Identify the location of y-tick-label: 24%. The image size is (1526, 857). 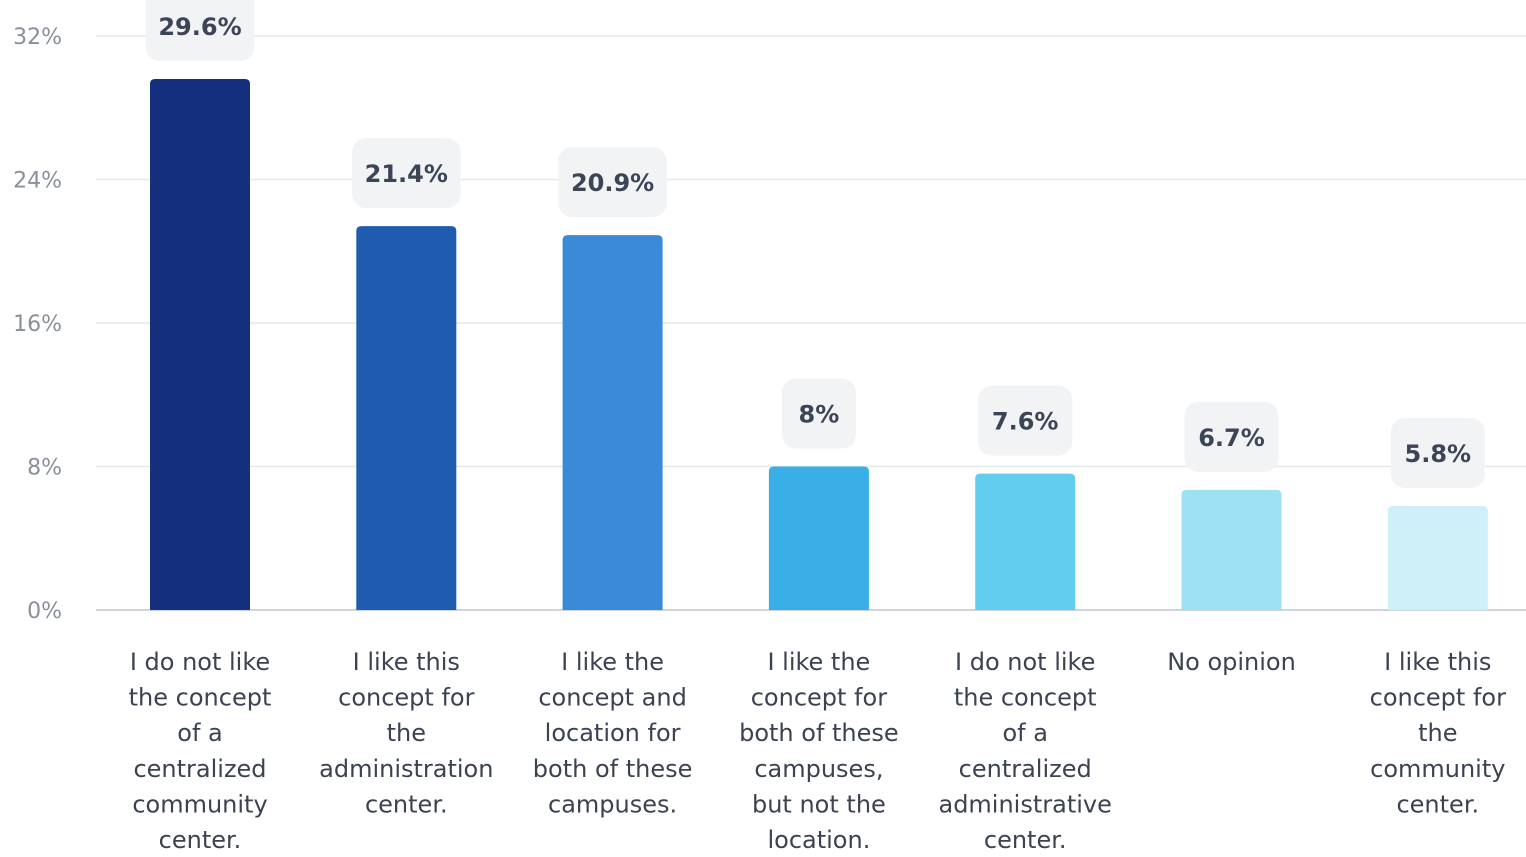
(37, 181).